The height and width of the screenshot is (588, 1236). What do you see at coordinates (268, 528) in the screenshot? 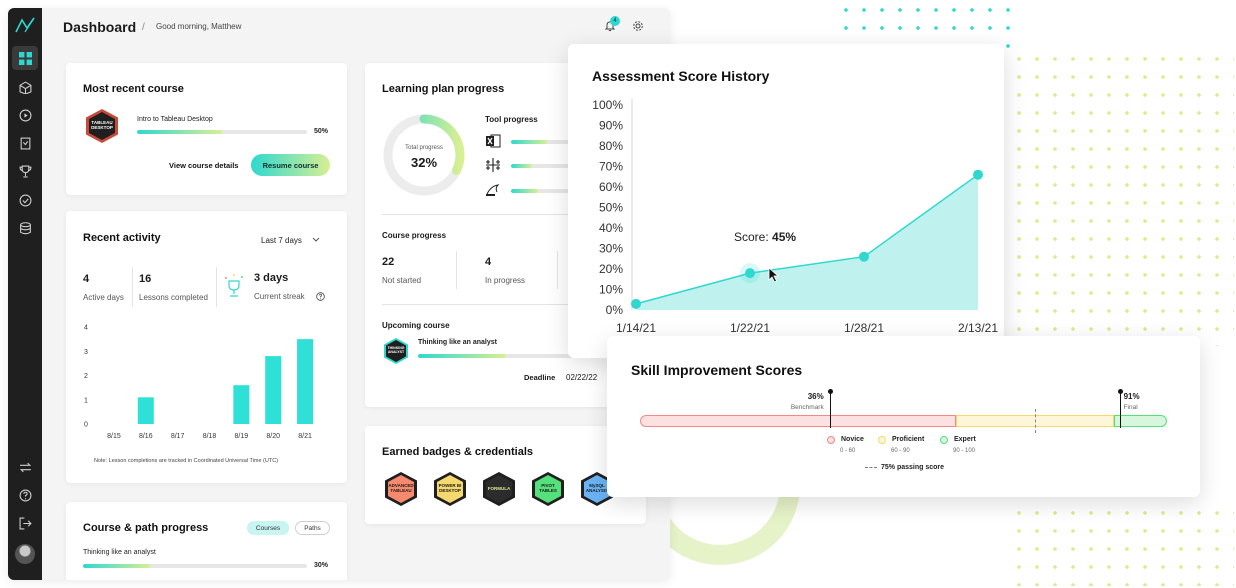
I see `tab-courses: Courses` at bounding box center [268, 528].